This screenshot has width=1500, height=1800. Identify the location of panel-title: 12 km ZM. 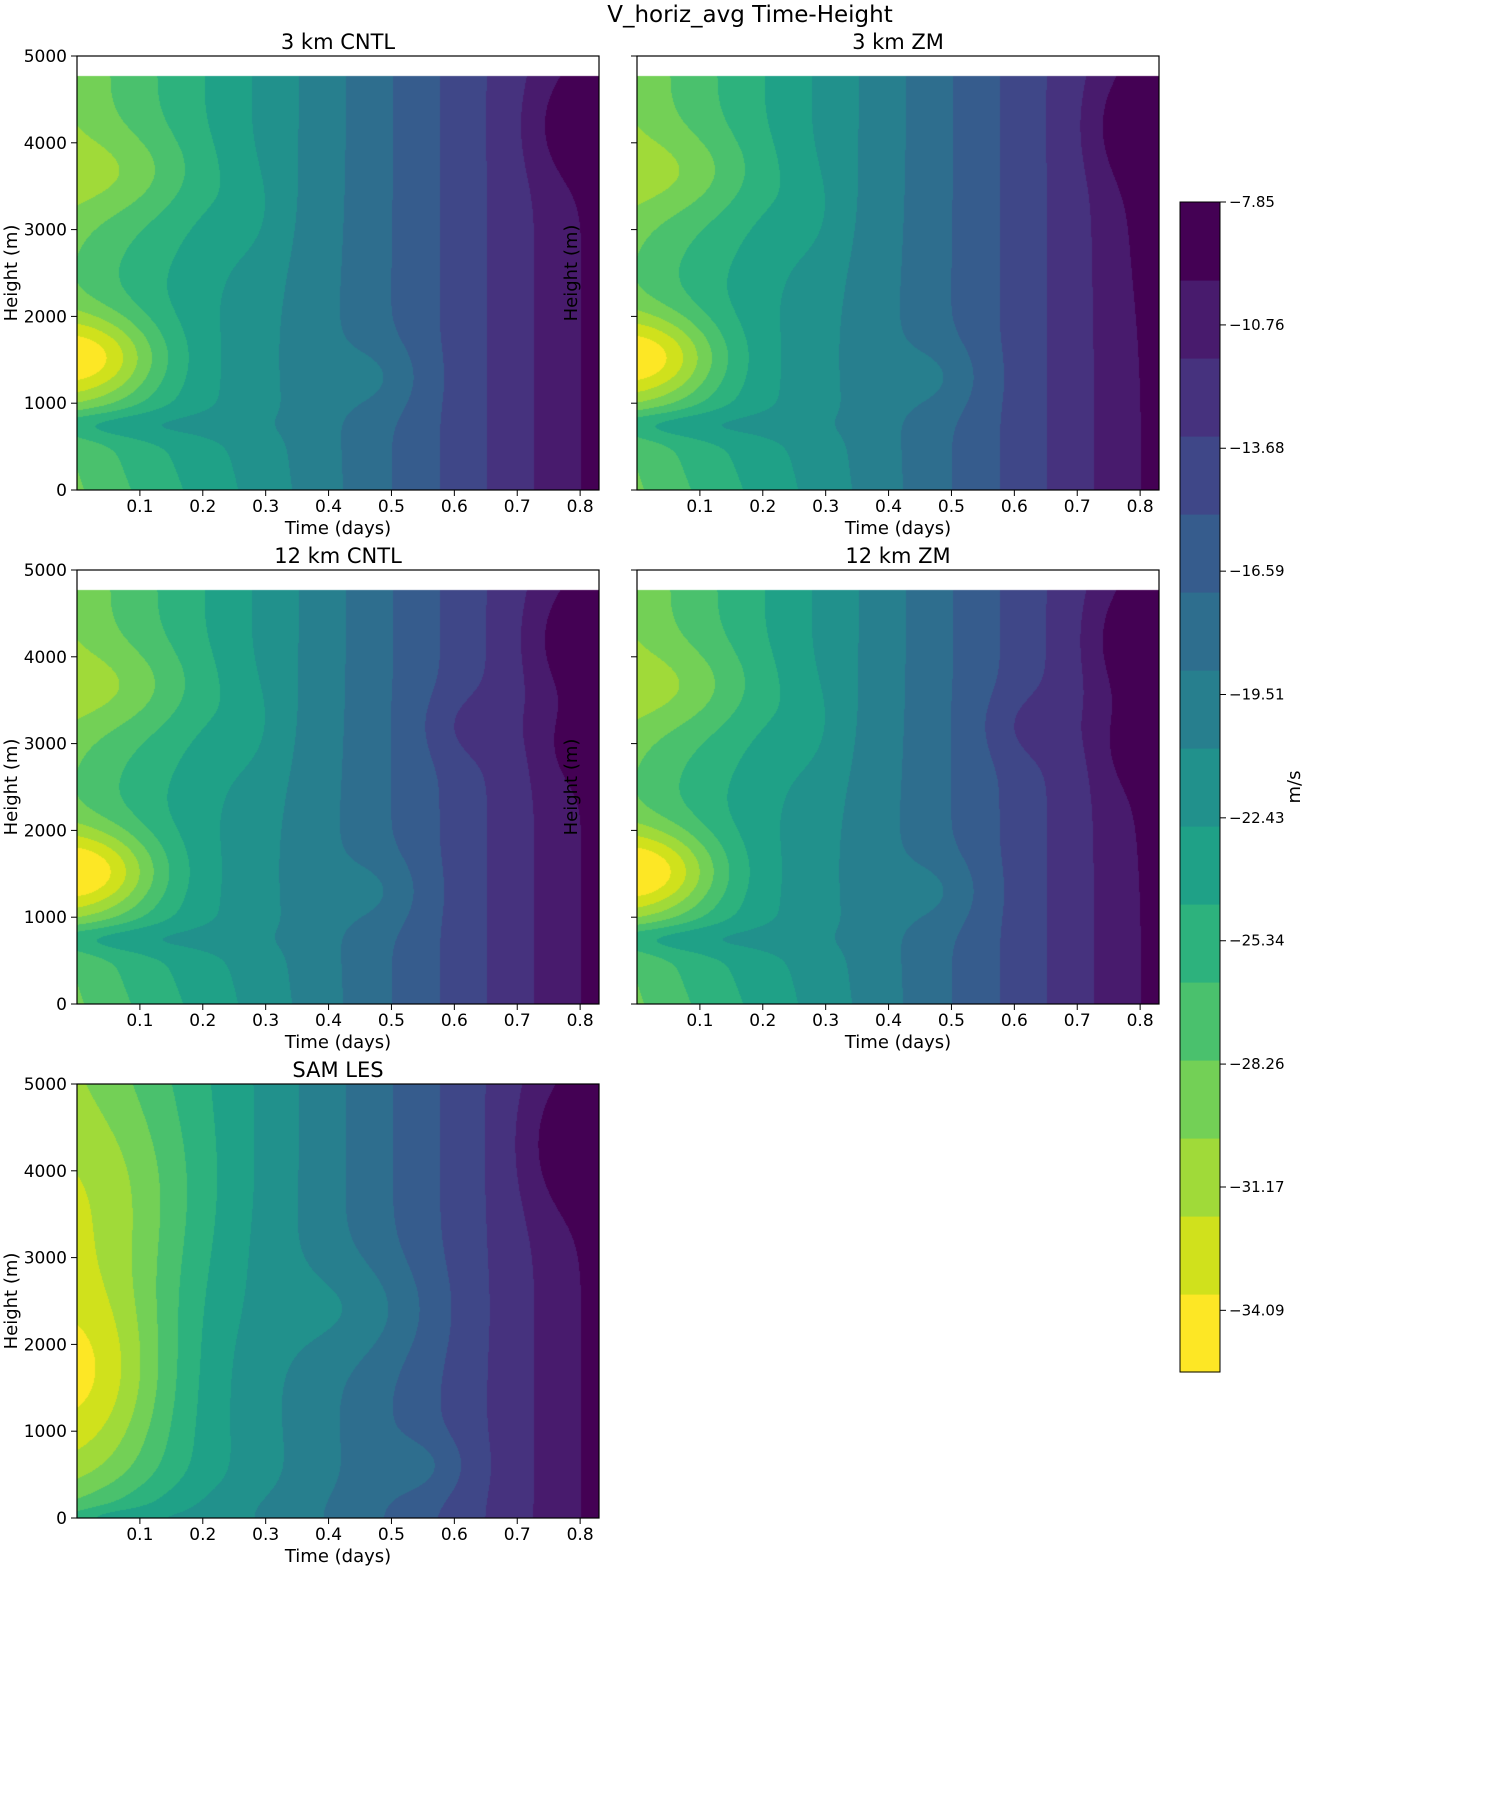
(897, 556).